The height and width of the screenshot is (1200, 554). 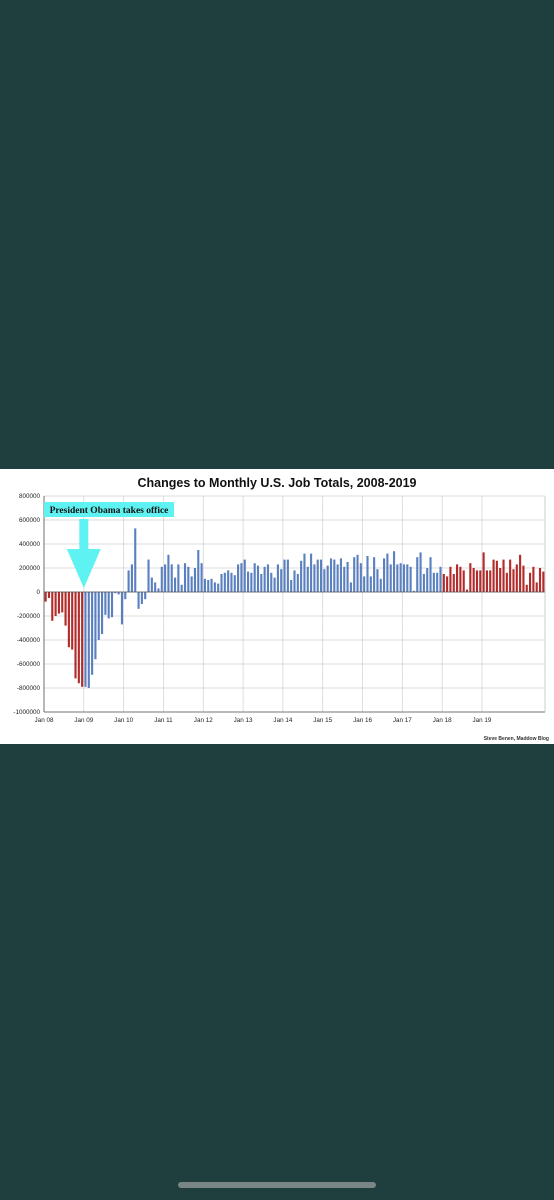 What do you see at coordinates (29, 640) in the screenshot?
I see `y-tick-label: -400000` at bounding box center [29, 640].